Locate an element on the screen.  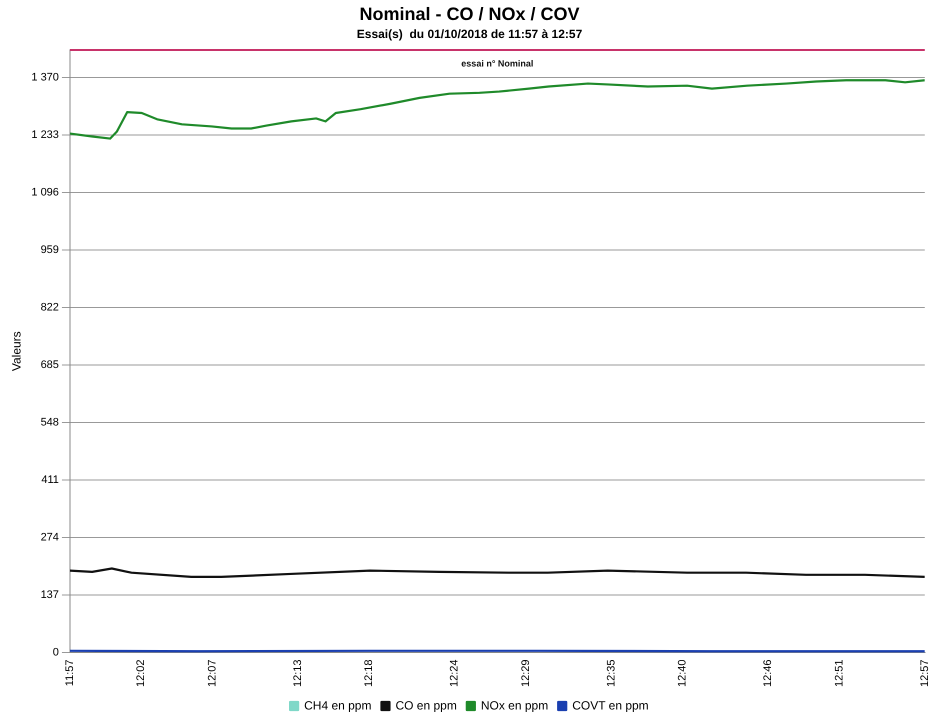
x-tick-label: 12:13 is located at coordinates (298, 673).